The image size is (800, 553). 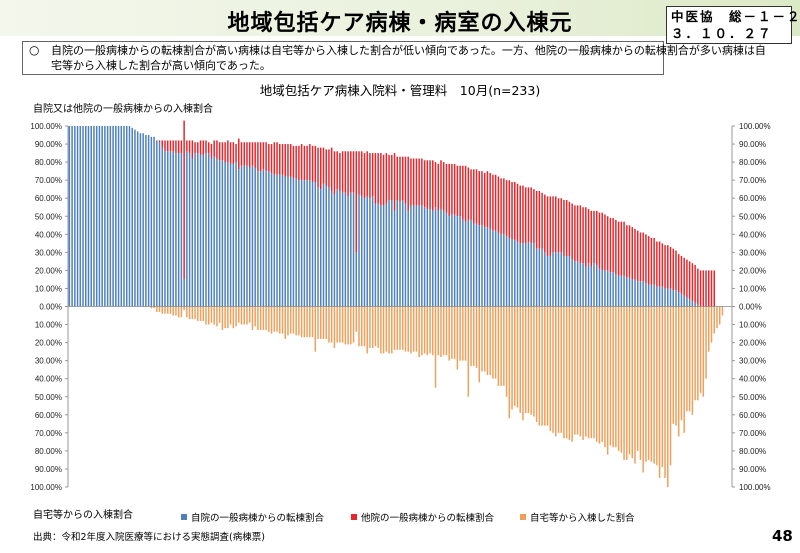 I want to click on y-tick-label-right: 100.00%, so click(x=755, y=487).